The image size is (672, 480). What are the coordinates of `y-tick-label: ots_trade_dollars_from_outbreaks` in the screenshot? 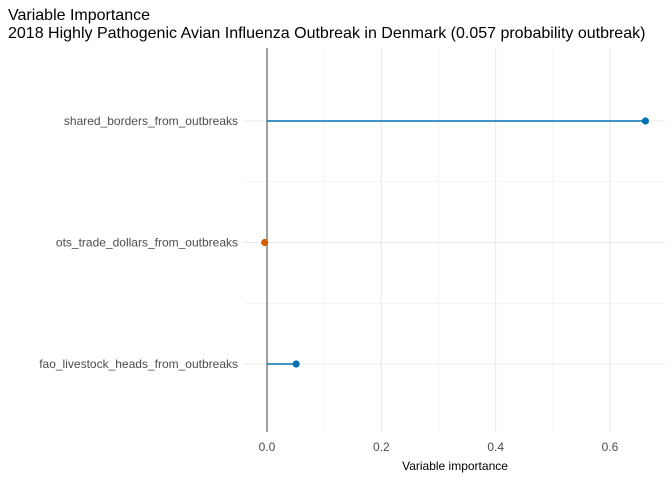 It's located at (147, 243).